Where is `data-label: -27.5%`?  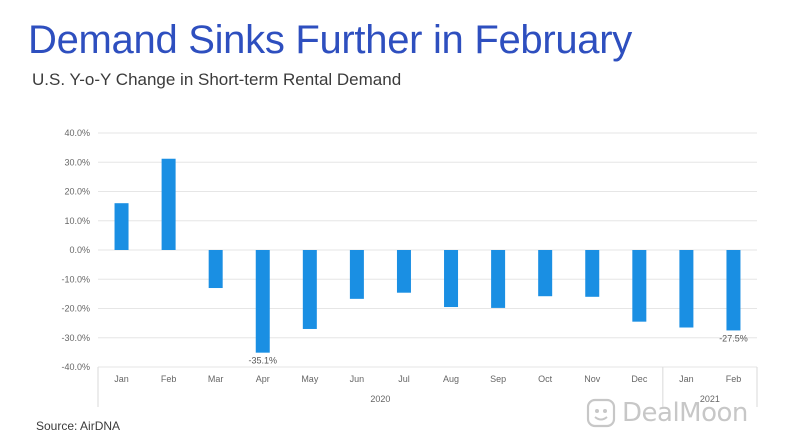
data-label: -27.5% is located at coordinates (733, 338).